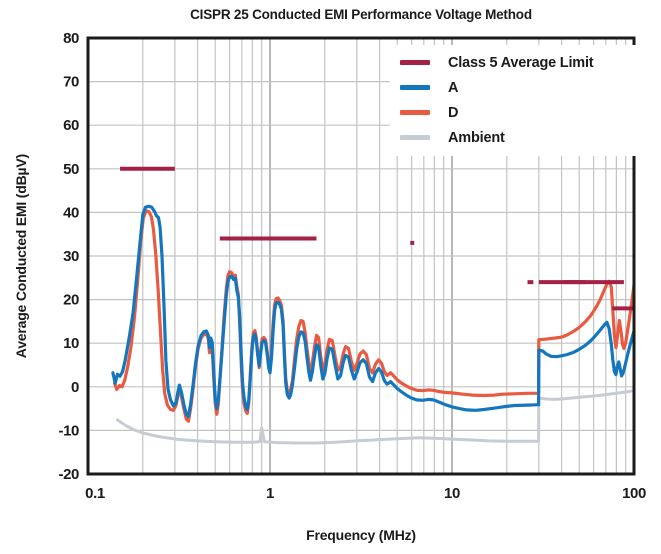 The height and width of the screenshot is (554, 661). I want to click on legend-swatch-a-line-icon, so click(415, 87).